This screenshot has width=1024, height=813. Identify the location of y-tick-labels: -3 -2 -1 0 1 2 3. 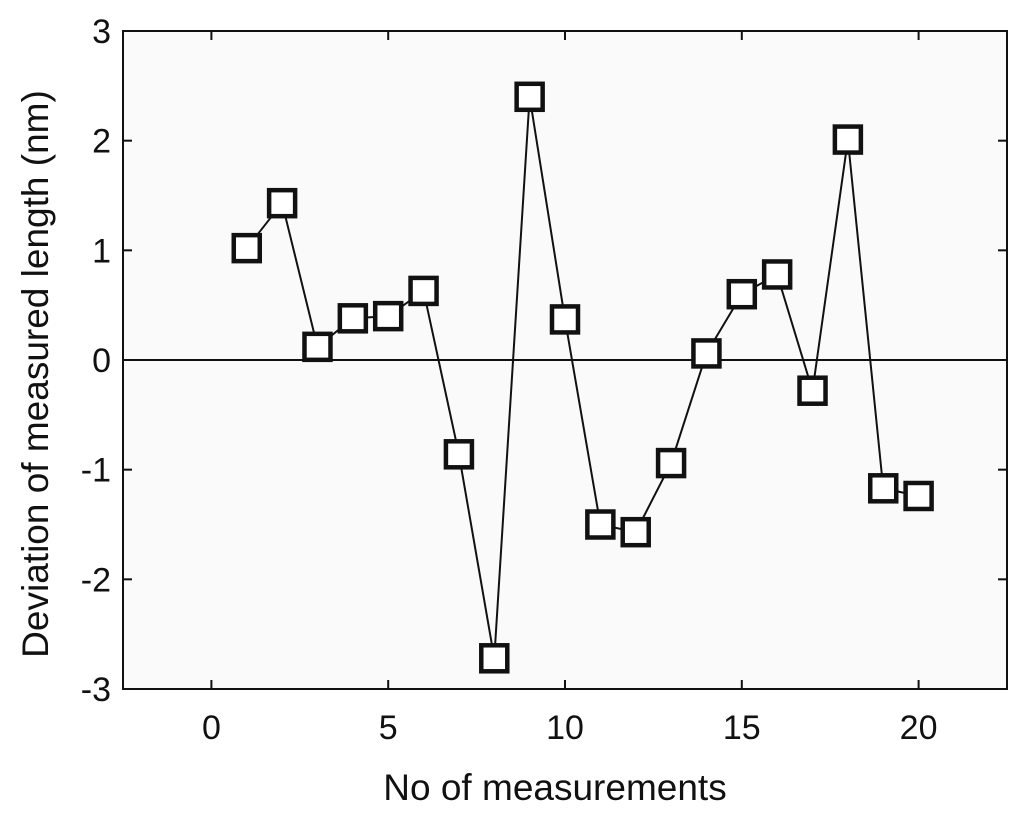
(96, 361).